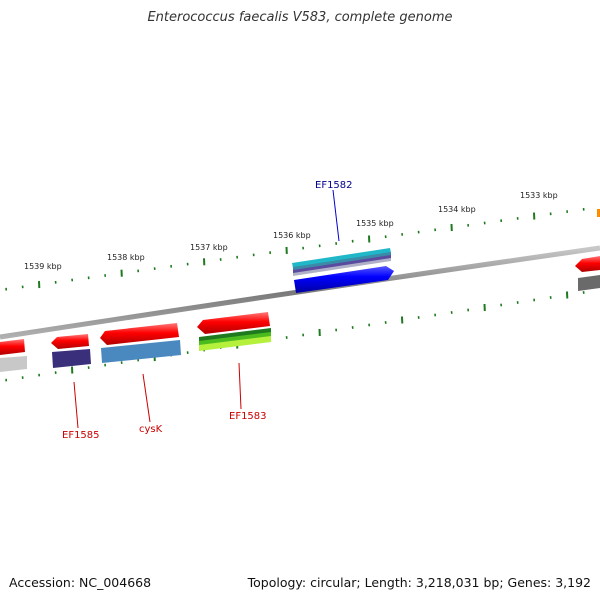 This screenshot has width=600, height=600. Describe the element at coordinates (336, 215) in the screenshot. I see `ef1582-leader-line` at that location.